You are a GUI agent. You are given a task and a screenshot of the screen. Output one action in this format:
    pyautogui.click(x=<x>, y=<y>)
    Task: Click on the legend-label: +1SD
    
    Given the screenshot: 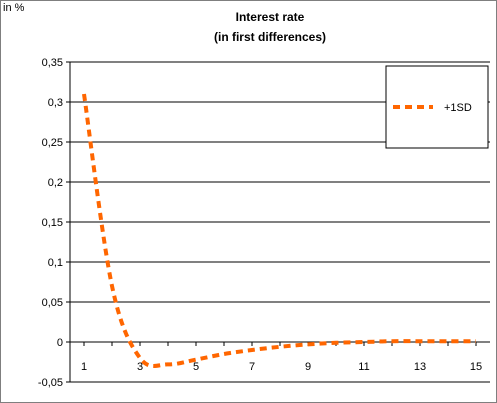 What is the action you would take?
    pyautogui.click(x=458, y=108)
    